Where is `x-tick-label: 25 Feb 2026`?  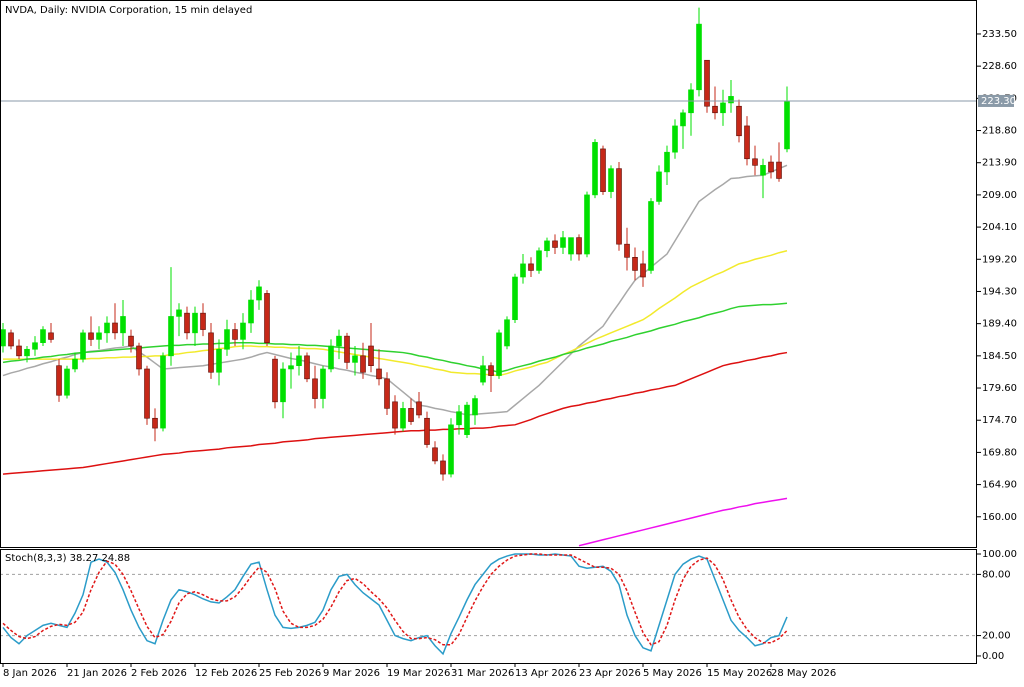
x-tick-label: 25 Feb 2026 is located at coordinates (290, 673).